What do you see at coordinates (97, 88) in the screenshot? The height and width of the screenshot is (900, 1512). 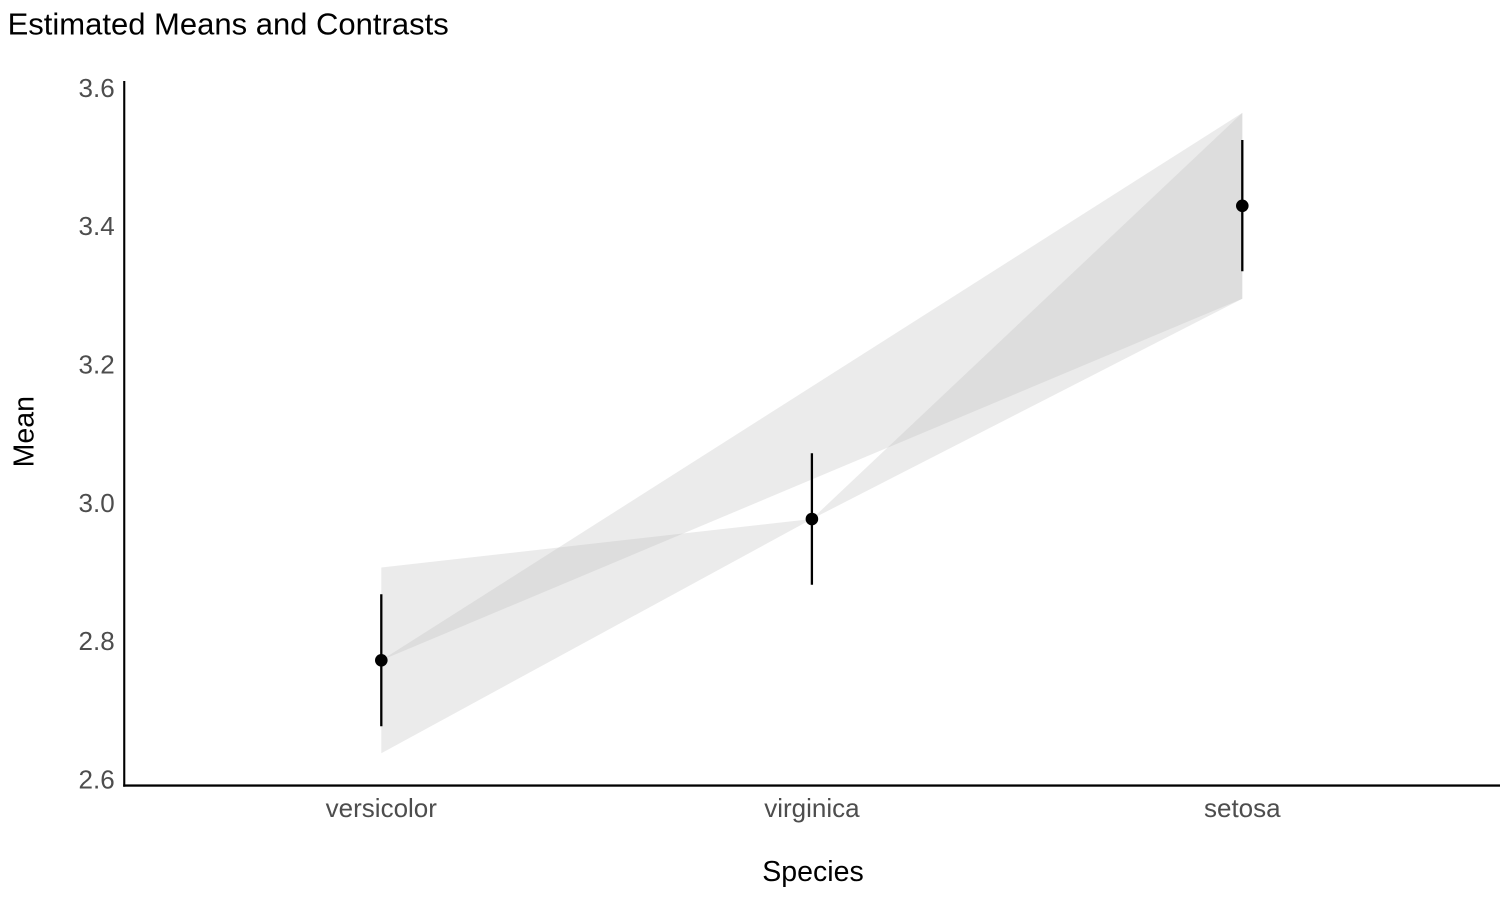 I see `svg-text: 3.6` at bounding box center [97, 88].